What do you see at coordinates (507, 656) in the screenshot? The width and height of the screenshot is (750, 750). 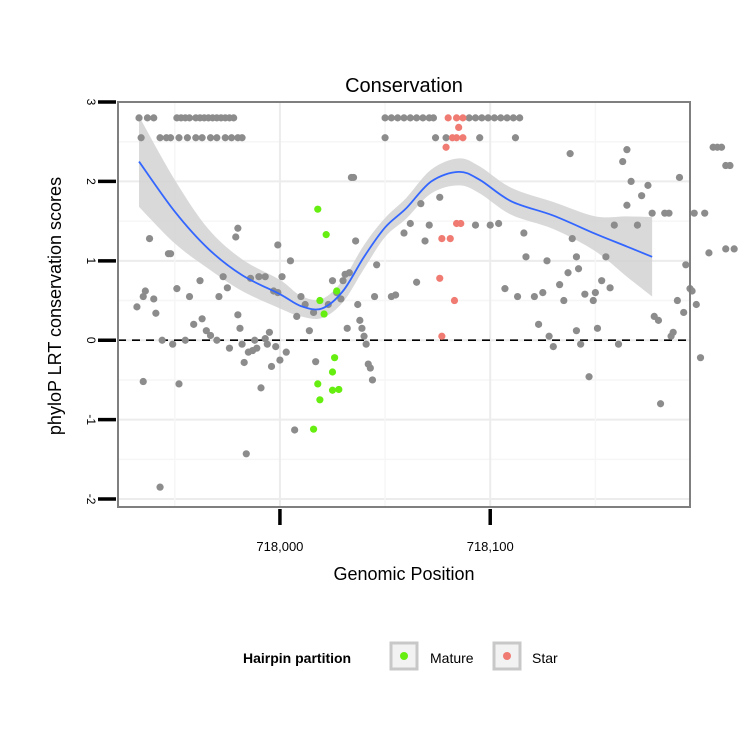 I see `legend-marker-star` at bounding box center [507, 656].